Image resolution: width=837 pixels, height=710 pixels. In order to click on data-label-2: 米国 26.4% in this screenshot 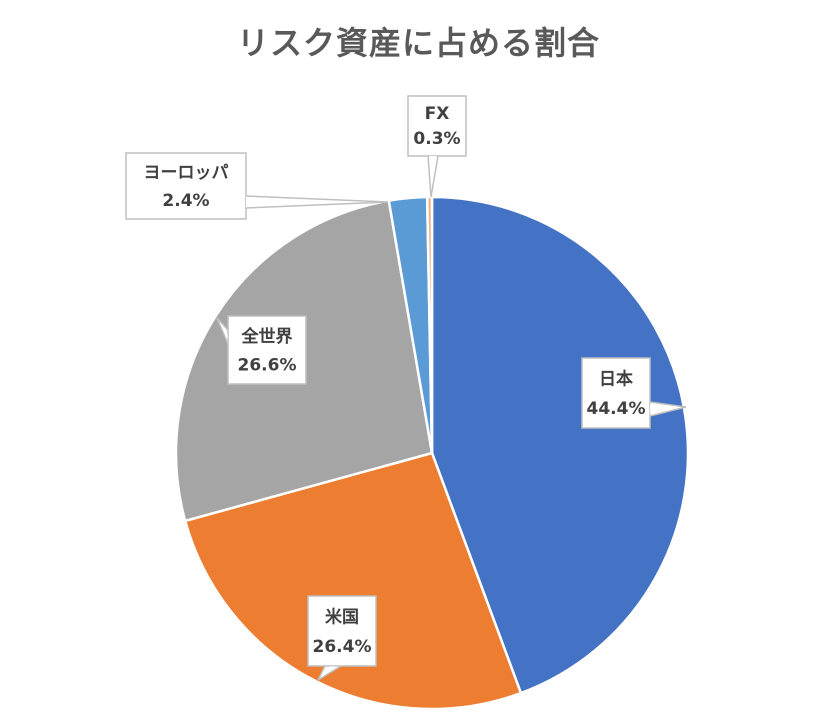, I will do `click(342, 638)`.